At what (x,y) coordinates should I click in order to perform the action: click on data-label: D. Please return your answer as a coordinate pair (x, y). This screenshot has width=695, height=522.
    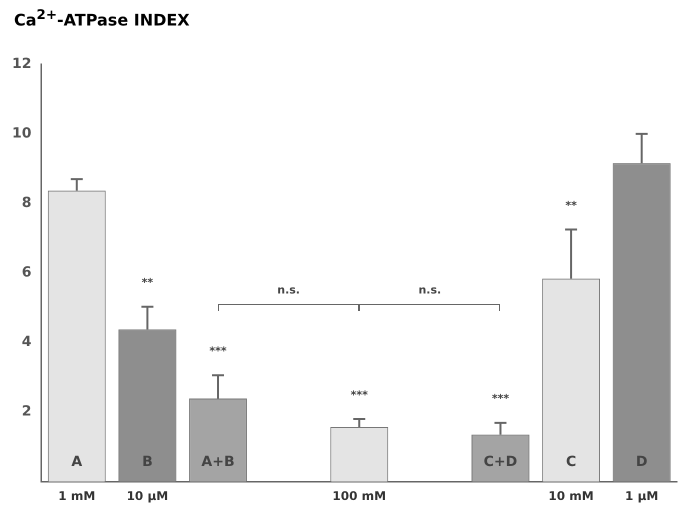
    Looking at the image, I should click on (642, 462).